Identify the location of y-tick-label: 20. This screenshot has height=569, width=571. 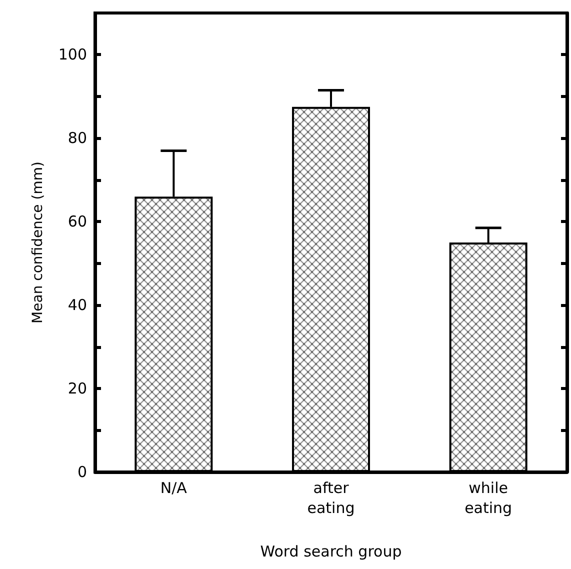
(77, 389).